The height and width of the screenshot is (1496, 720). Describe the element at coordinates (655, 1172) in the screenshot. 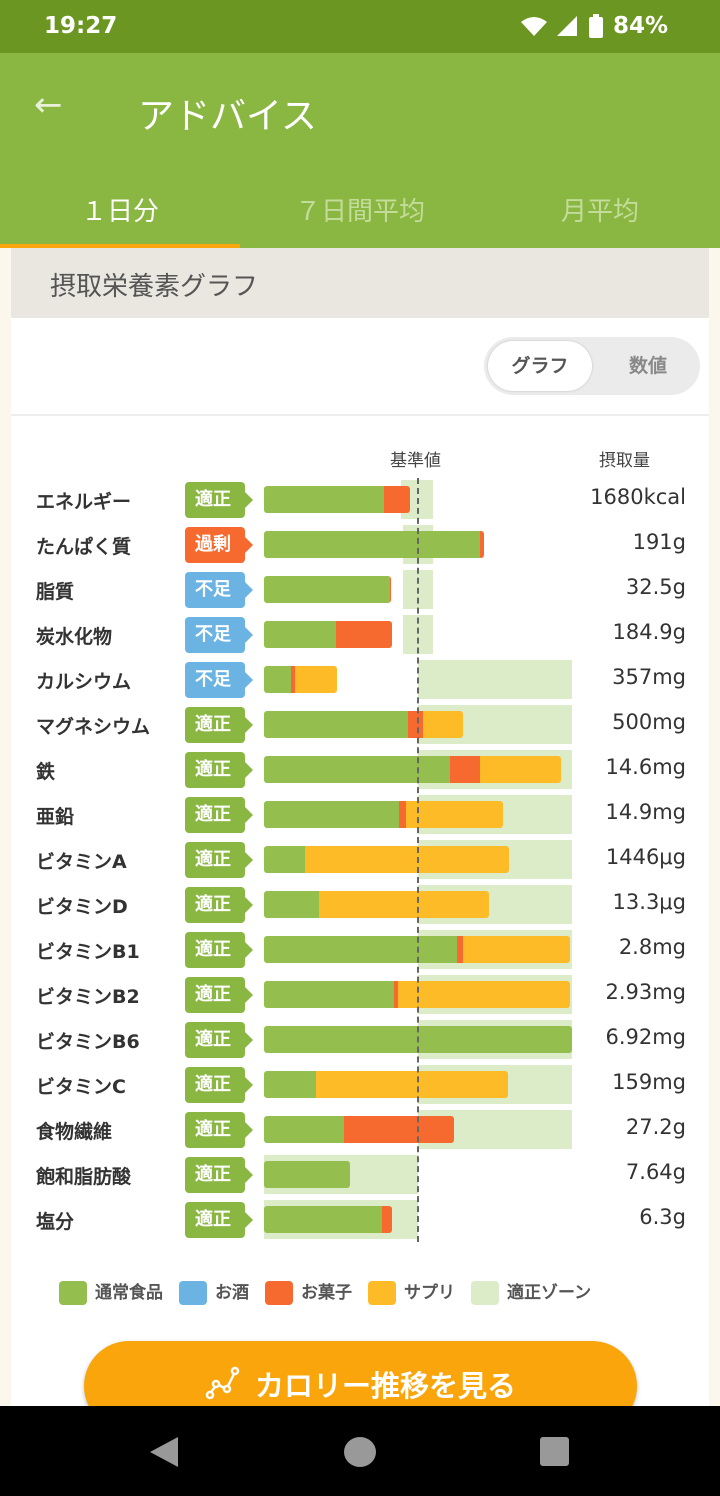

I see `intake-value: 7.64g` at that location.